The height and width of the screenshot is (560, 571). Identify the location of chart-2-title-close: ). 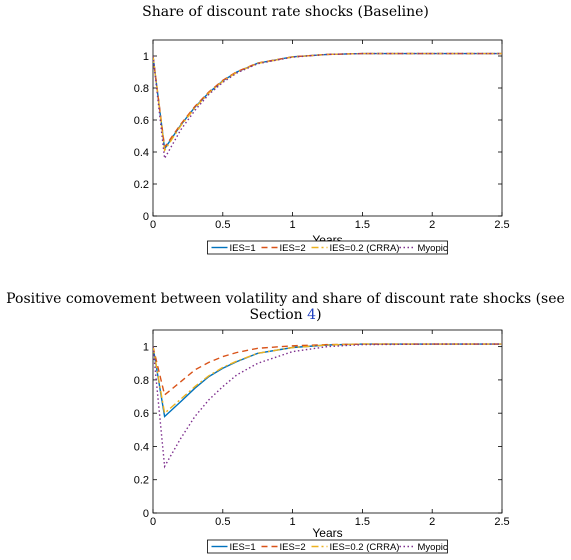
(319, 315).